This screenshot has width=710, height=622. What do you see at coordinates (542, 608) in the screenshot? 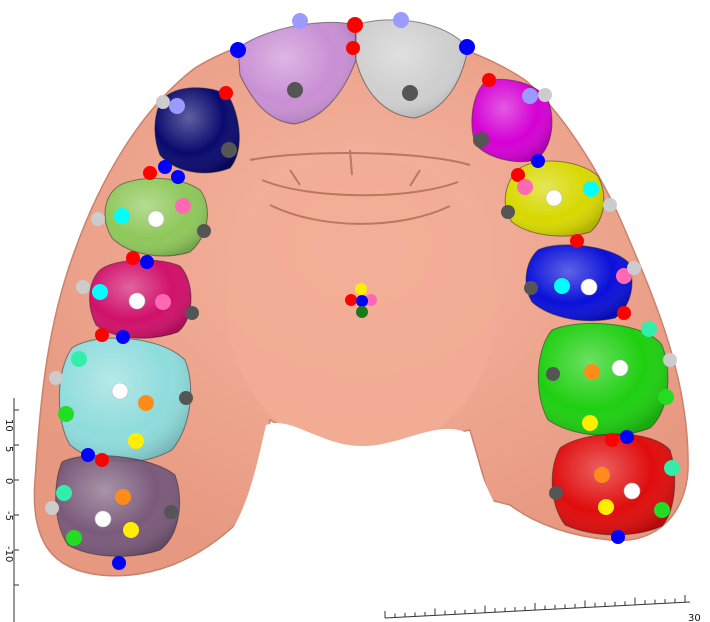
I see `bottom-axis: 30` at bounding box center [542, 608].